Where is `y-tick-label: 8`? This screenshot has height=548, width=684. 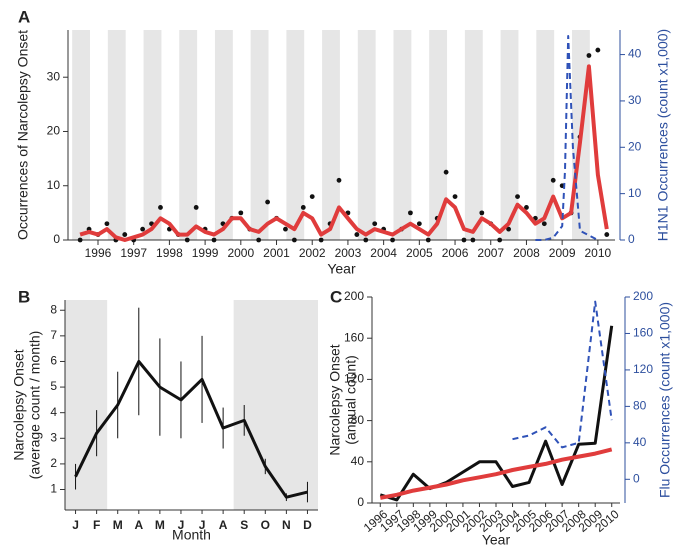
y-tick-label: 8 is located at coordinates (53, 309).